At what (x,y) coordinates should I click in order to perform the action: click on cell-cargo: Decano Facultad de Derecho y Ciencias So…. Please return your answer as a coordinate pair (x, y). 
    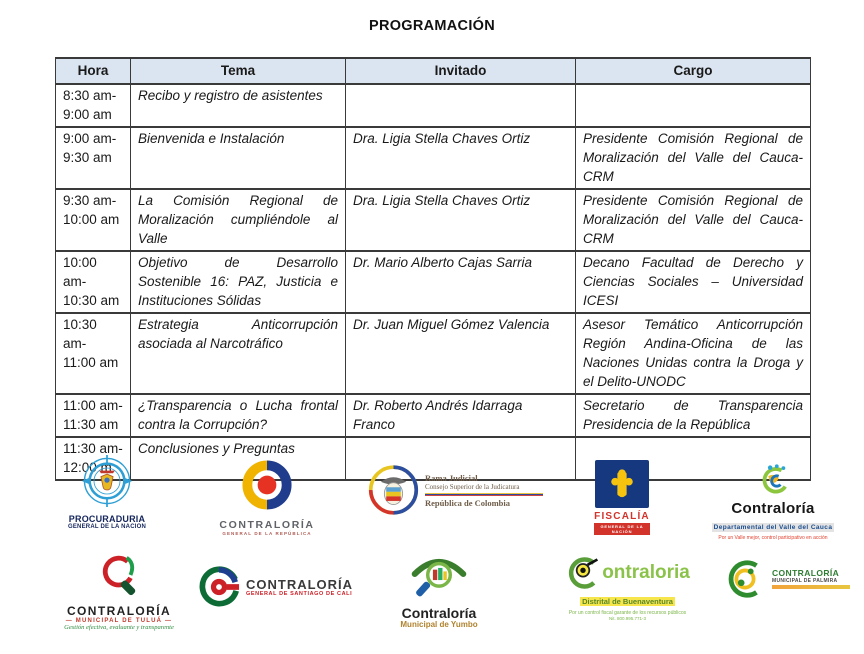
    Looking at the image, I should click on (693, 282).